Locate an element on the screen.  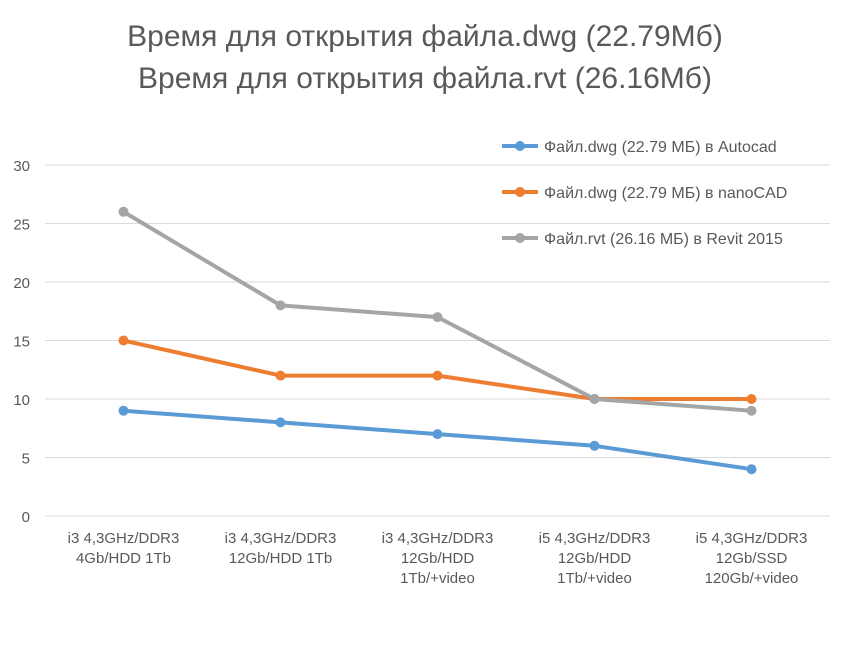
x-tick-label: i5 4,3GHz/DDR3 12Gb/SSD 120Gb/+video is located at coordinates (752, 558).